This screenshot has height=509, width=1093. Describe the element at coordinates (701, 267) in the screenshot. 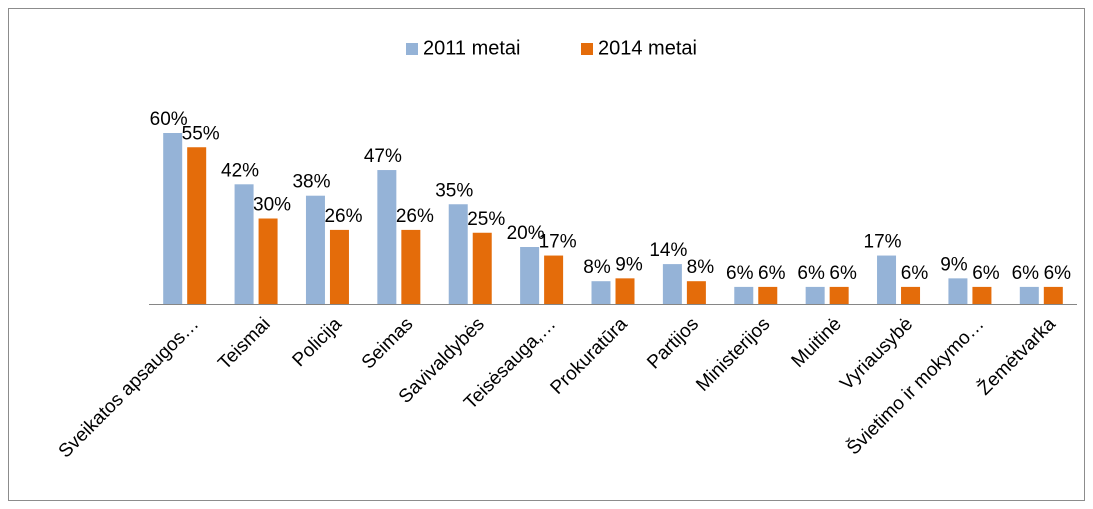

I see `data-label-2014-8: 8%` at that location.